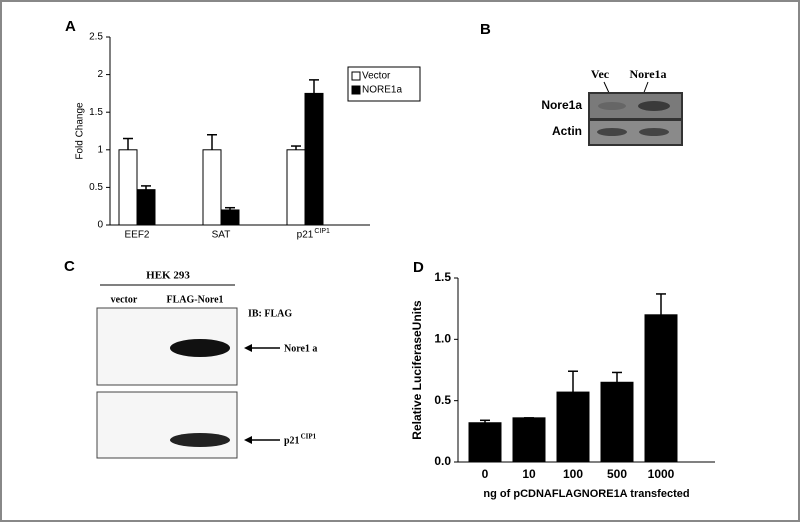 This screenshot has height=522, width=800. What do you see at coordinates (661, 474) in the screenshot?
I see `x-tick-label: 1000` at bounding box center [661, 474].